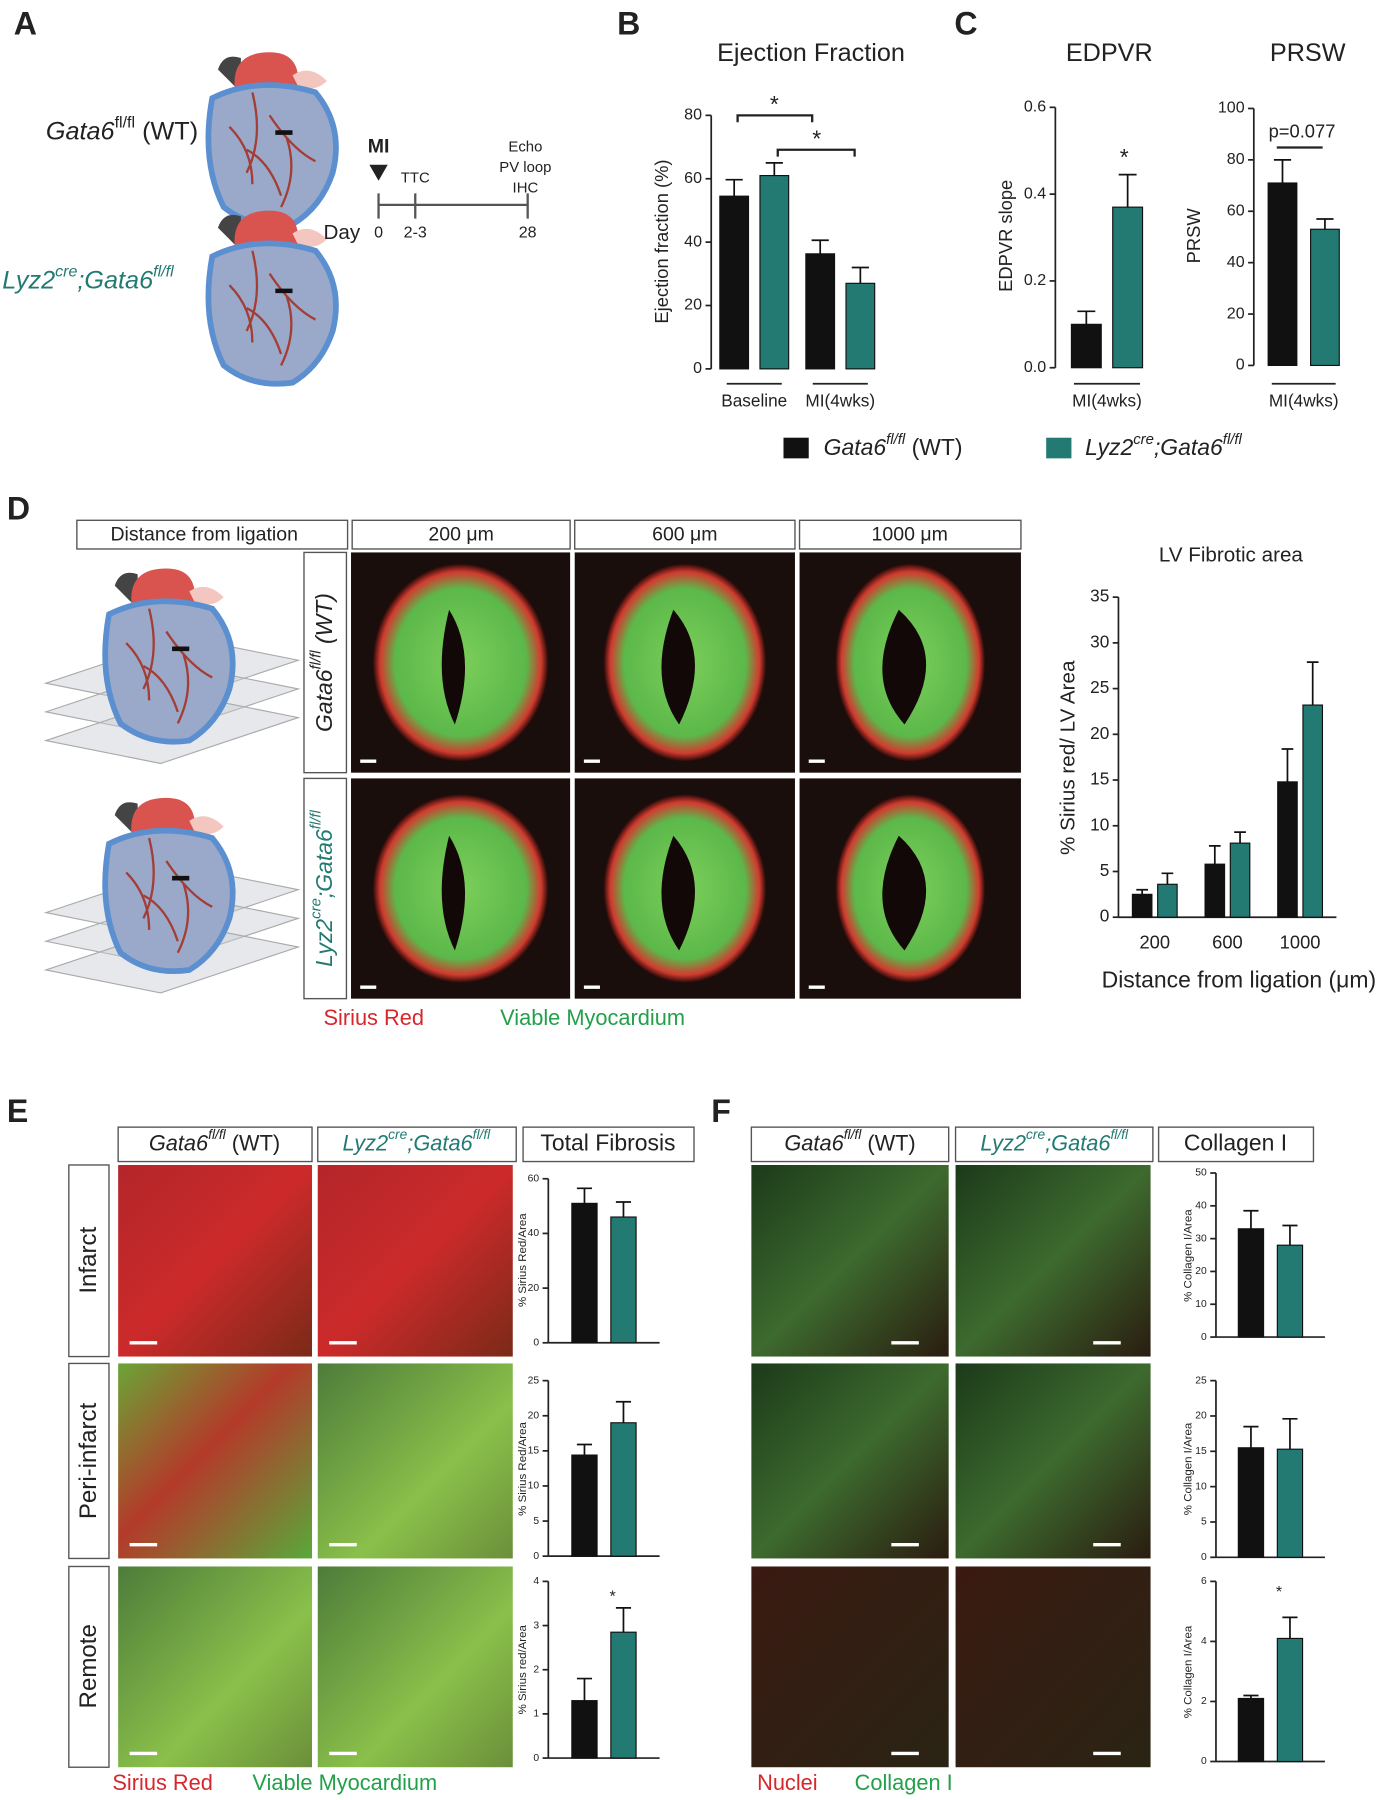  Describe the element at coordinates (523, 1669) in the screenshot. I see `y-axis-label: % Sirius red/Area` at that location.